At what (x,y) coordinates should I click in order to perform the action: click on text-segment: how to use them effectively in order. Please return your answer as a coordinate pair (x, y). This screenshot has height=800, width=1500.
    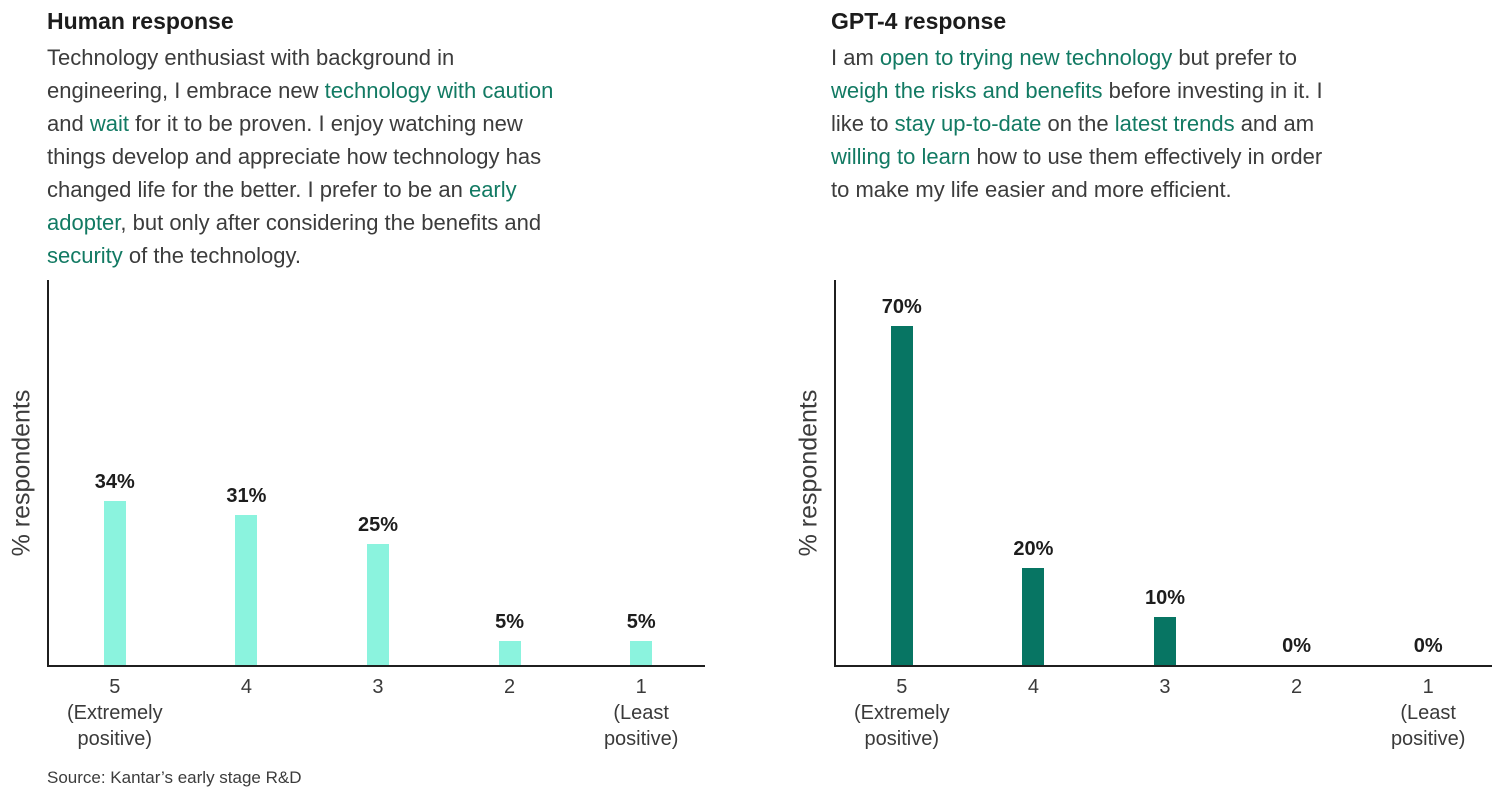
    Looking at the image, I should click on (1146, 156).